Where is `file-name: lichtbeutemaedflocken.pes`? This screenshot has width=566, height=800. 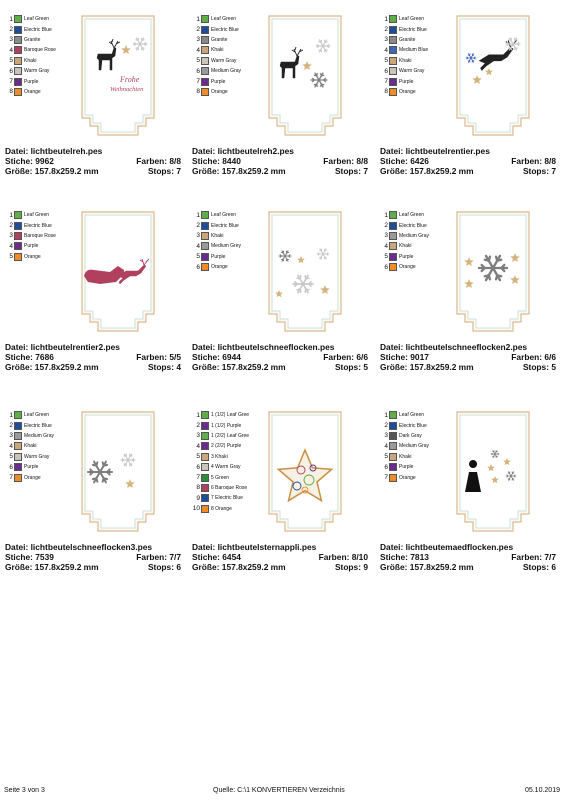 file-name: lichtbeutemaedflocken.pes is located at coordinates (459, 547).